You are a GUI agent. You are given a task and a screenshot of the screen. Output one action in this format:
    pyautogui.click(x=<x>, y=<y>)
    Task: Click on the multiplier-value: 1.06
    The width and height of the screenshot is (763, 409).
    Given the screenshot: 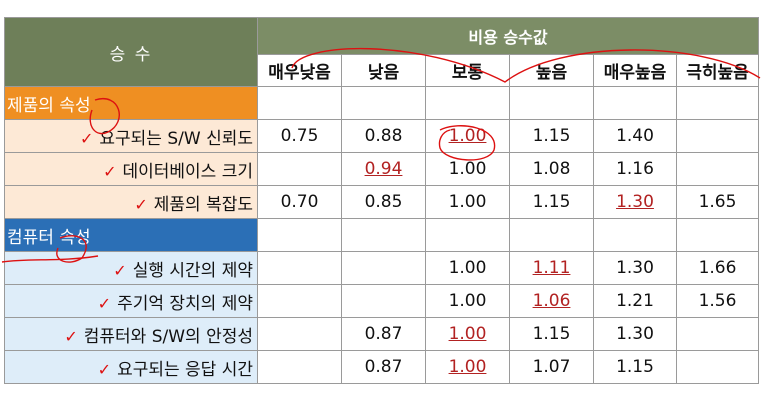 What is the action you would take?
    pyautogui.click(x=551, y=301)
    